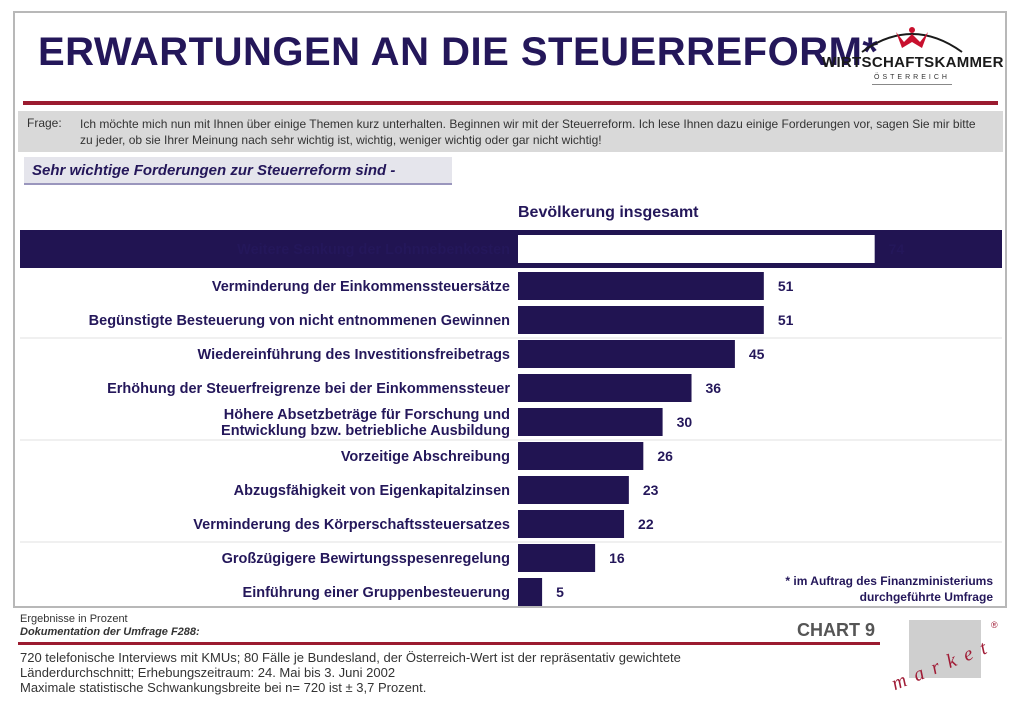 The image size is (1023, 708). Describe the element at coordinates (458, 52) in the screenshot. I see `page-title: ERWARTUNGEN AN DIE STEUERREFORM*` at that location.